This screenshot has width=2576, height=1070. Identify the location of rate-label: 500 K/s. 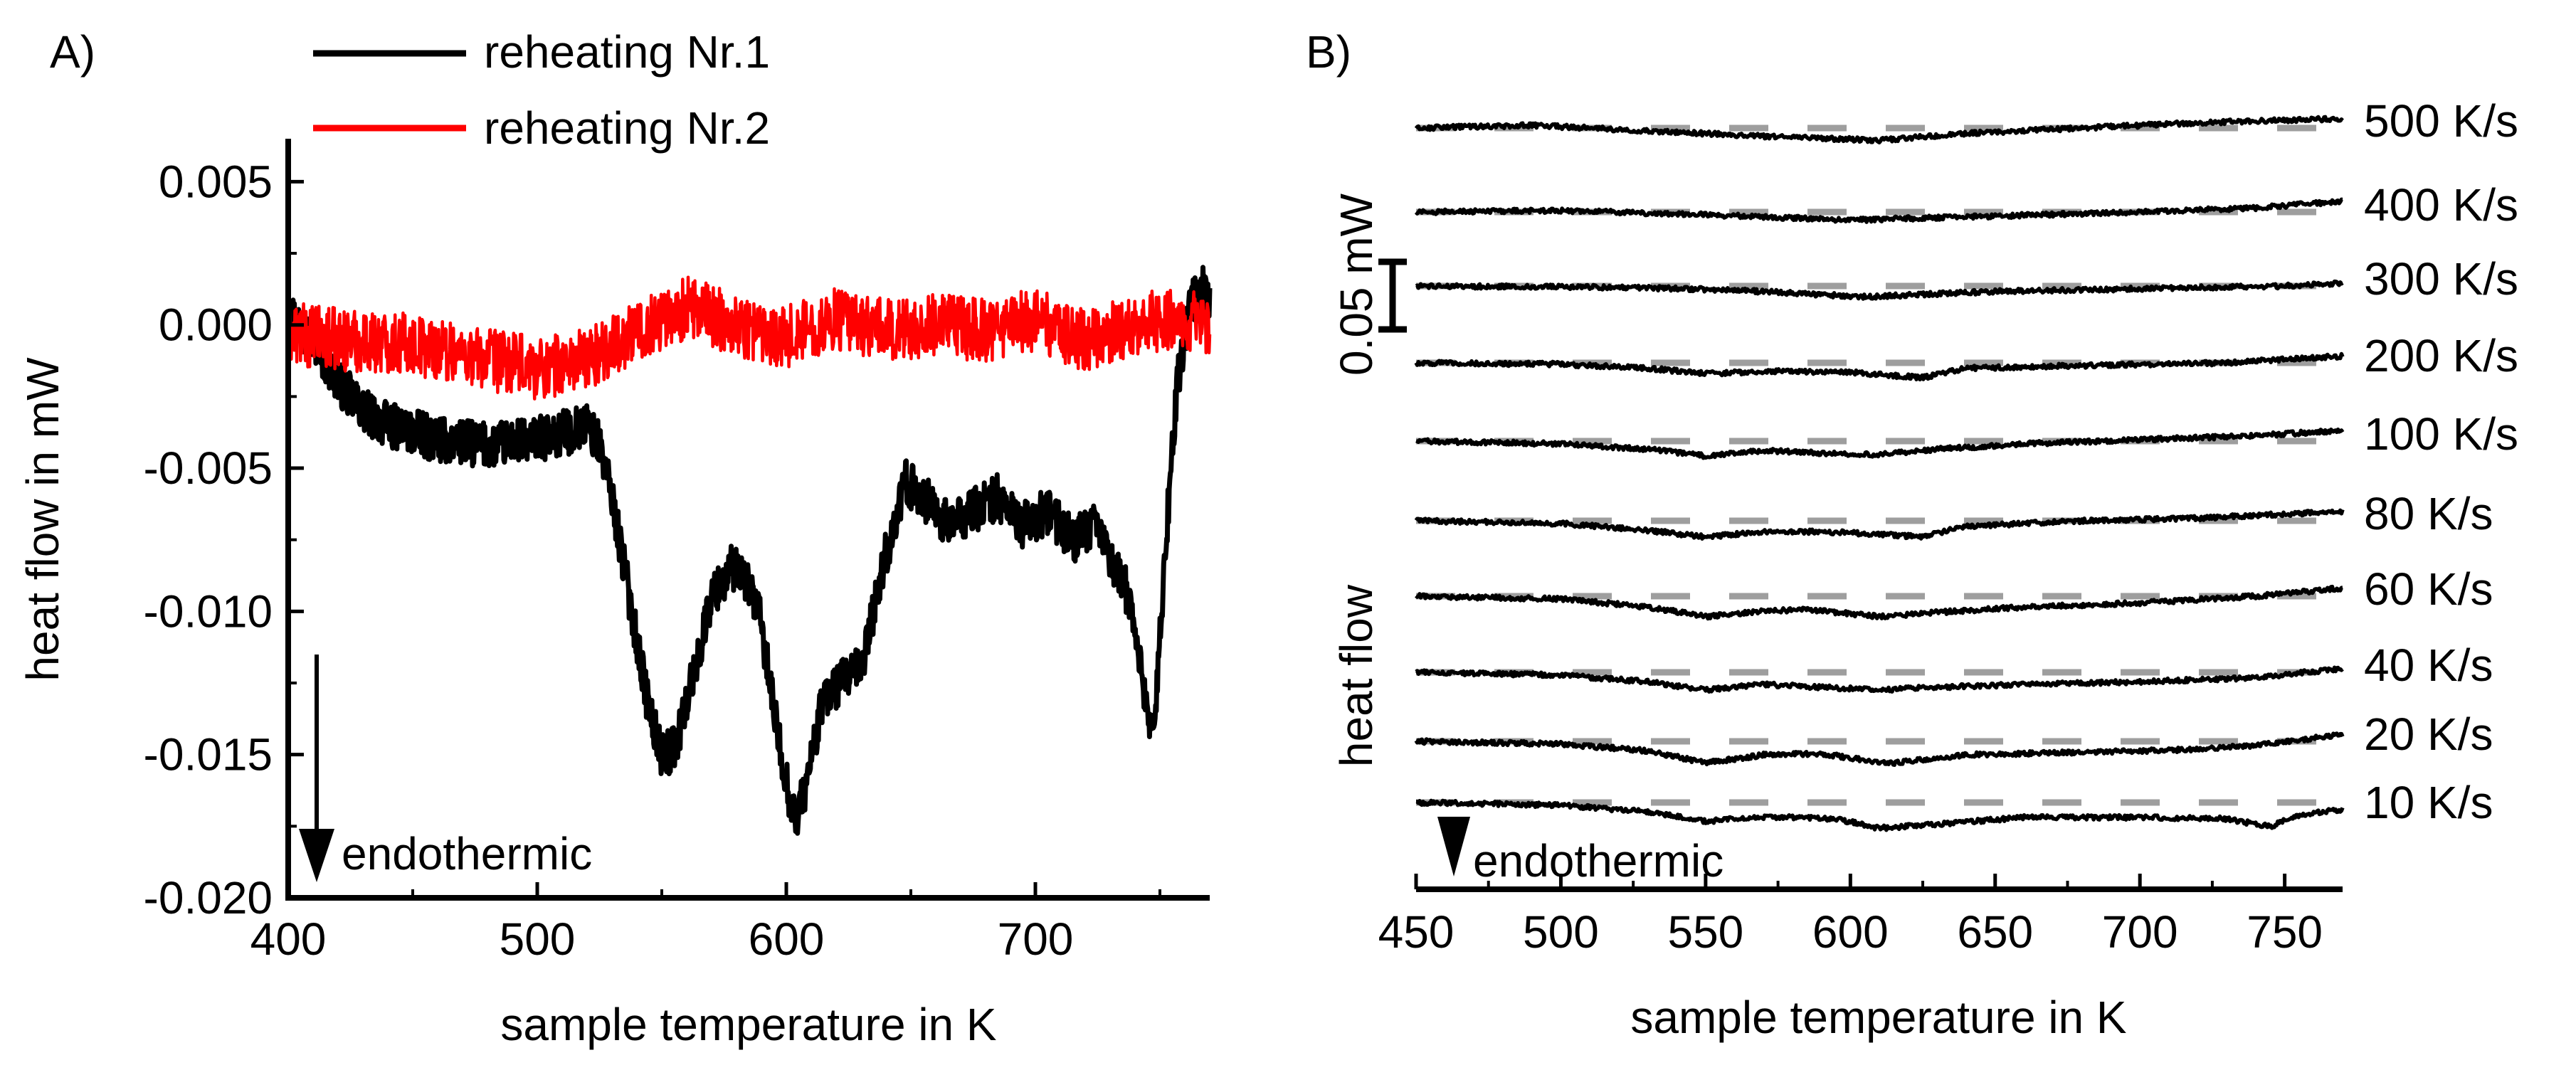
(2441, 121).